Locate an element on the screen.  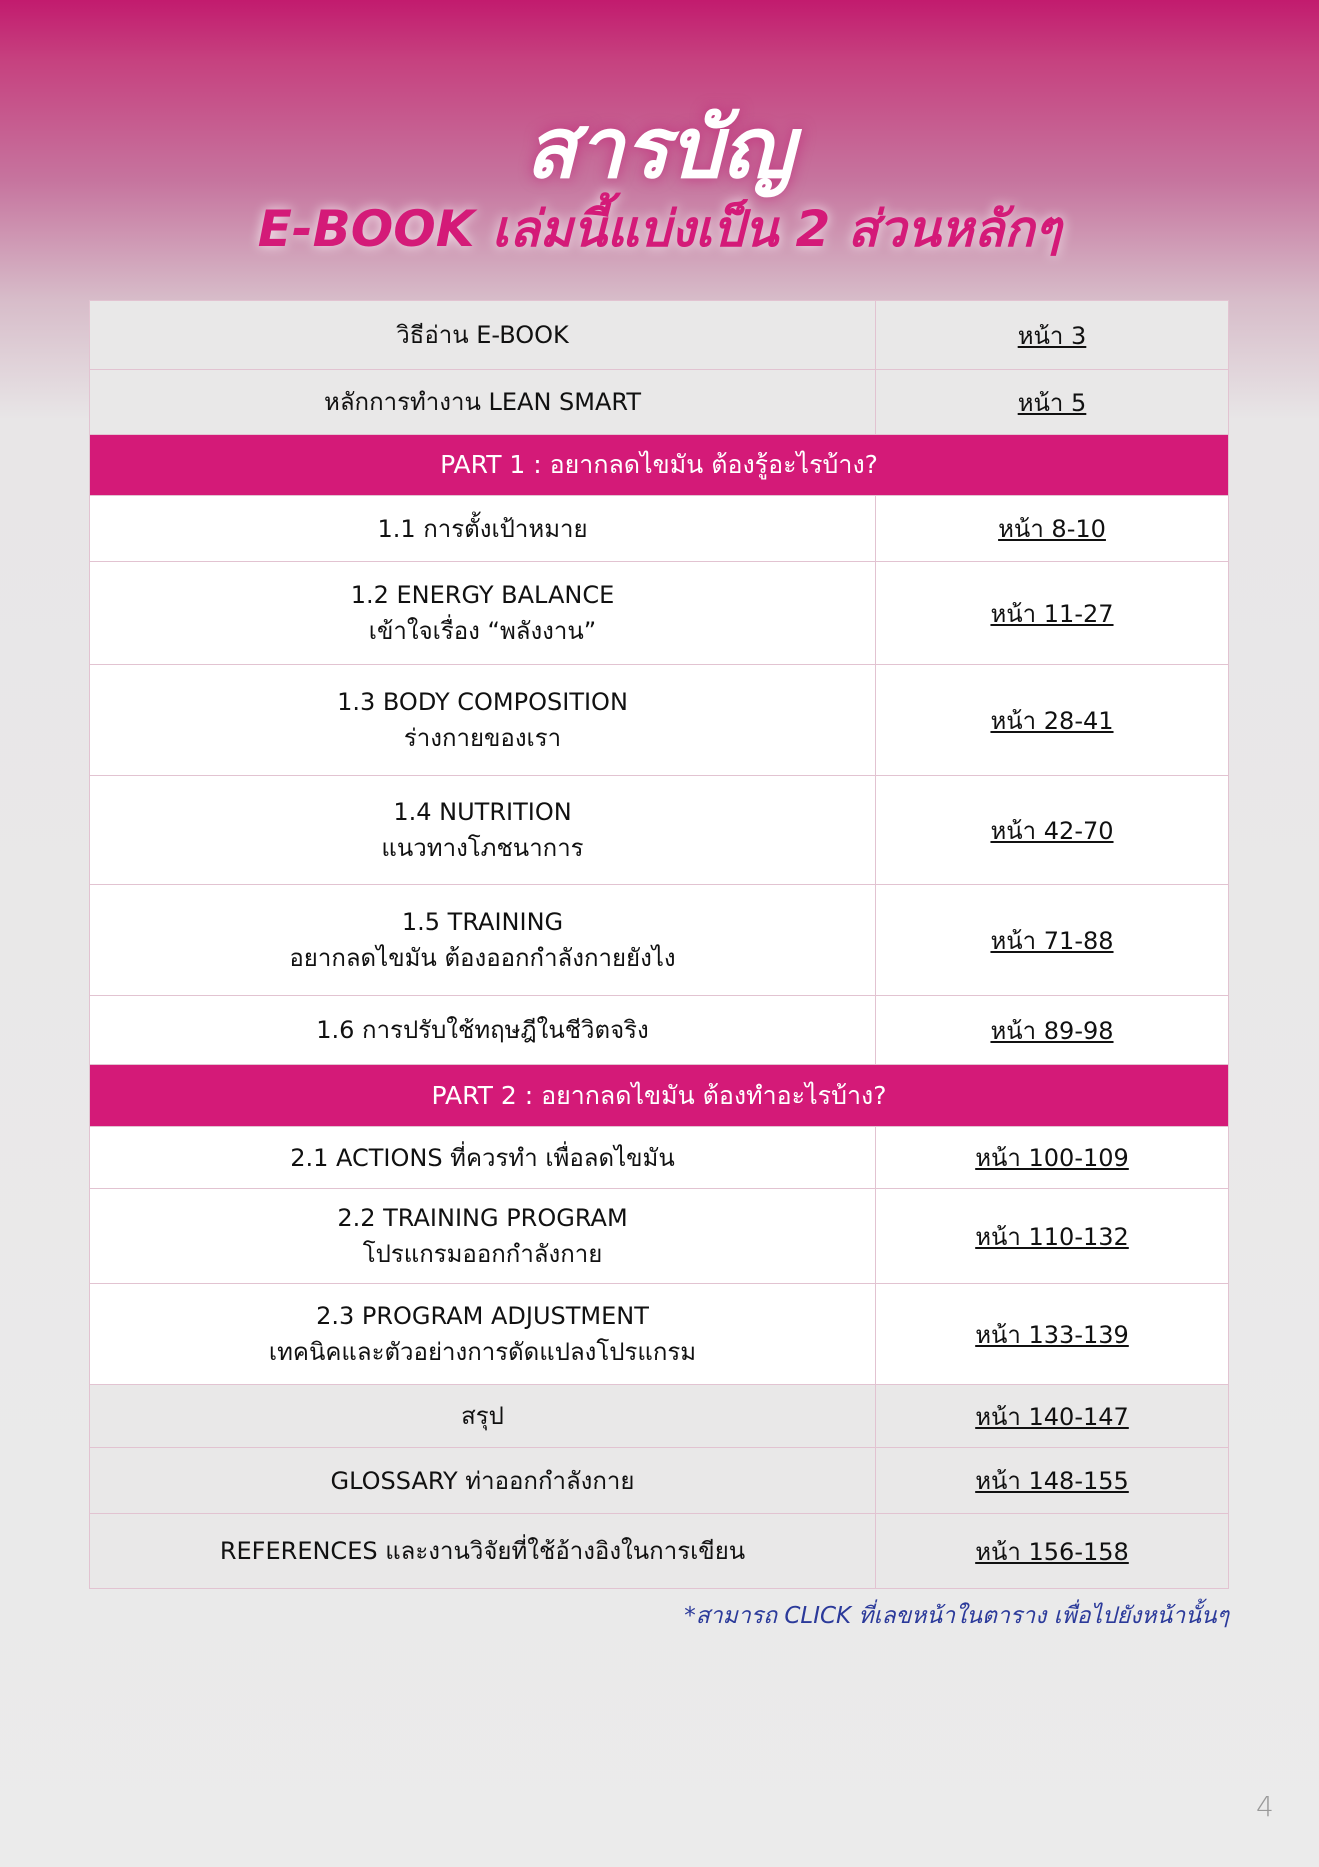
page-link: หน้า 148-155 is located at coordinates (1052, 1481).